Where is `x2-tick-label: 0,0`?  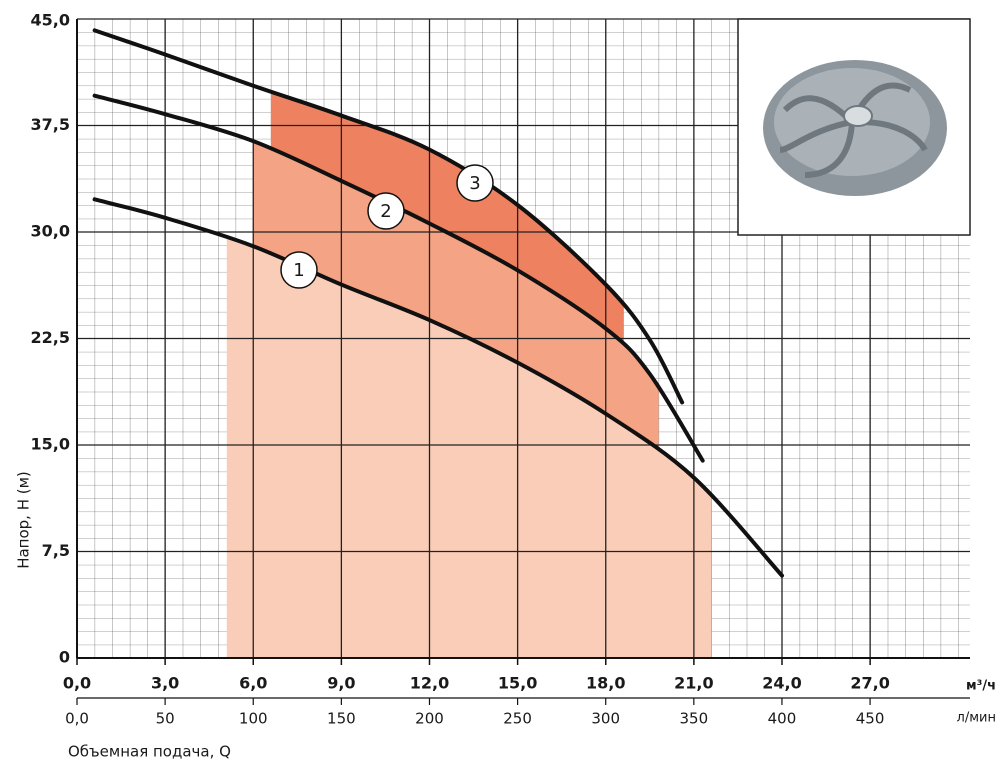
x2-tick-label: 0,0 is located at coordinates (77, 719).